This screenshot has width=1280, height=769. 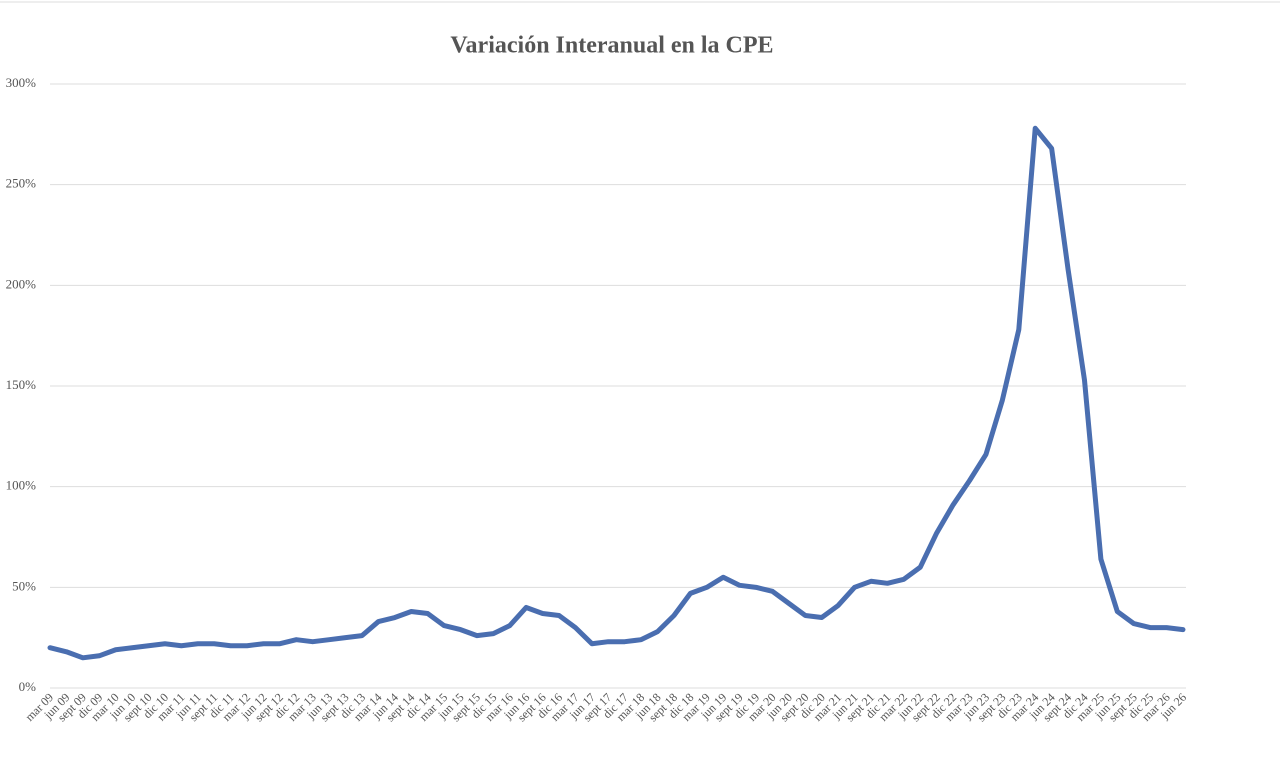 I want to click on y-tick-label: 250%, so click(x=21, y=183).